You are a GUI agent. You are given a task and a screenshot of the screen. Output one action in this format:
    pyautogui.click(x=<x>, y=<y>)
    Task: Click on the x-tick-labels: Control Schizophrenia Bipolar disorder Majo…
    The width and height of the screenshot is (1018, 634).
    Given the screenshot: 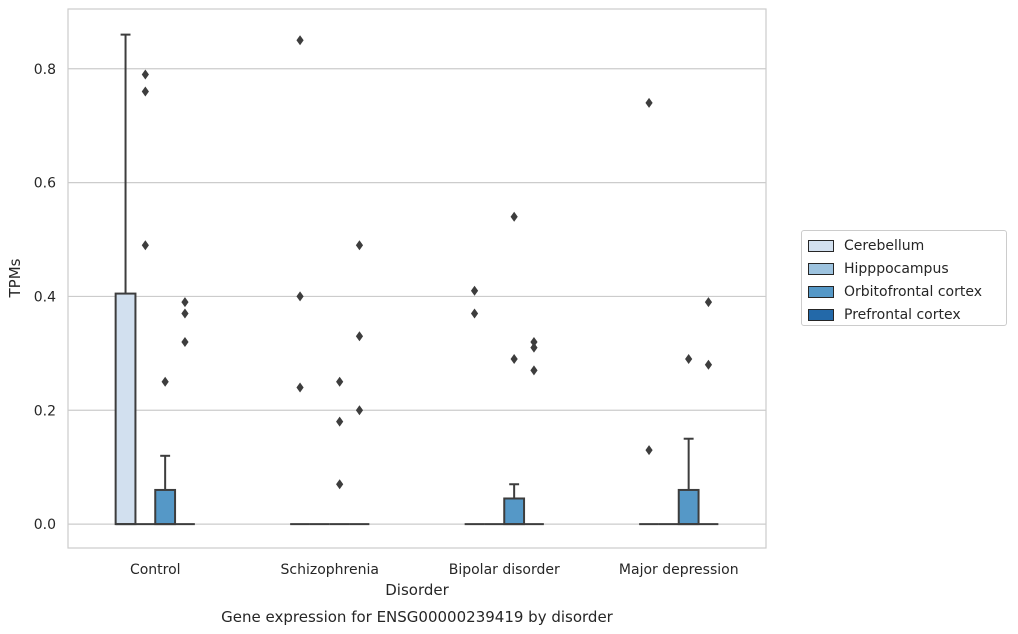 What is the action you would take?
    pyautogui.click(x=434, y=570)
    